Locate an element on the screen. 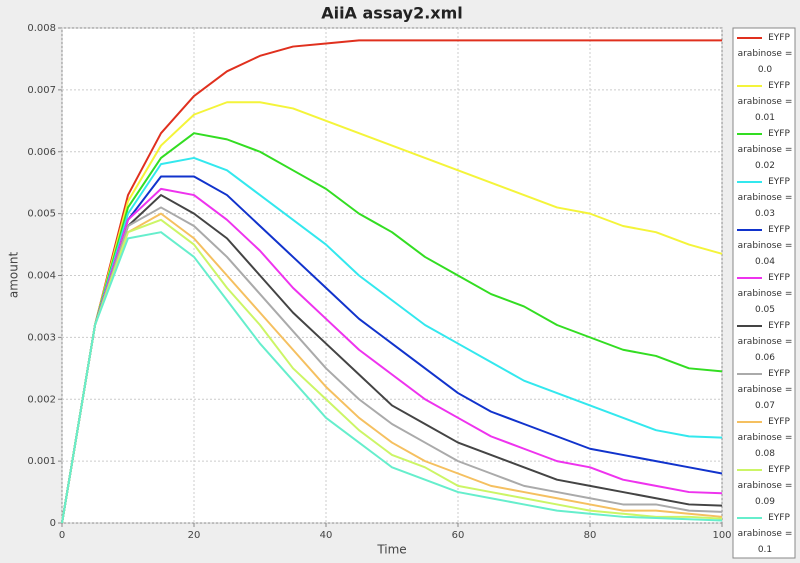 The height and width of the screenshot is (563, 800). legend-item: EYFP arabinose = 0.02 is located at coordinates (765, 150).